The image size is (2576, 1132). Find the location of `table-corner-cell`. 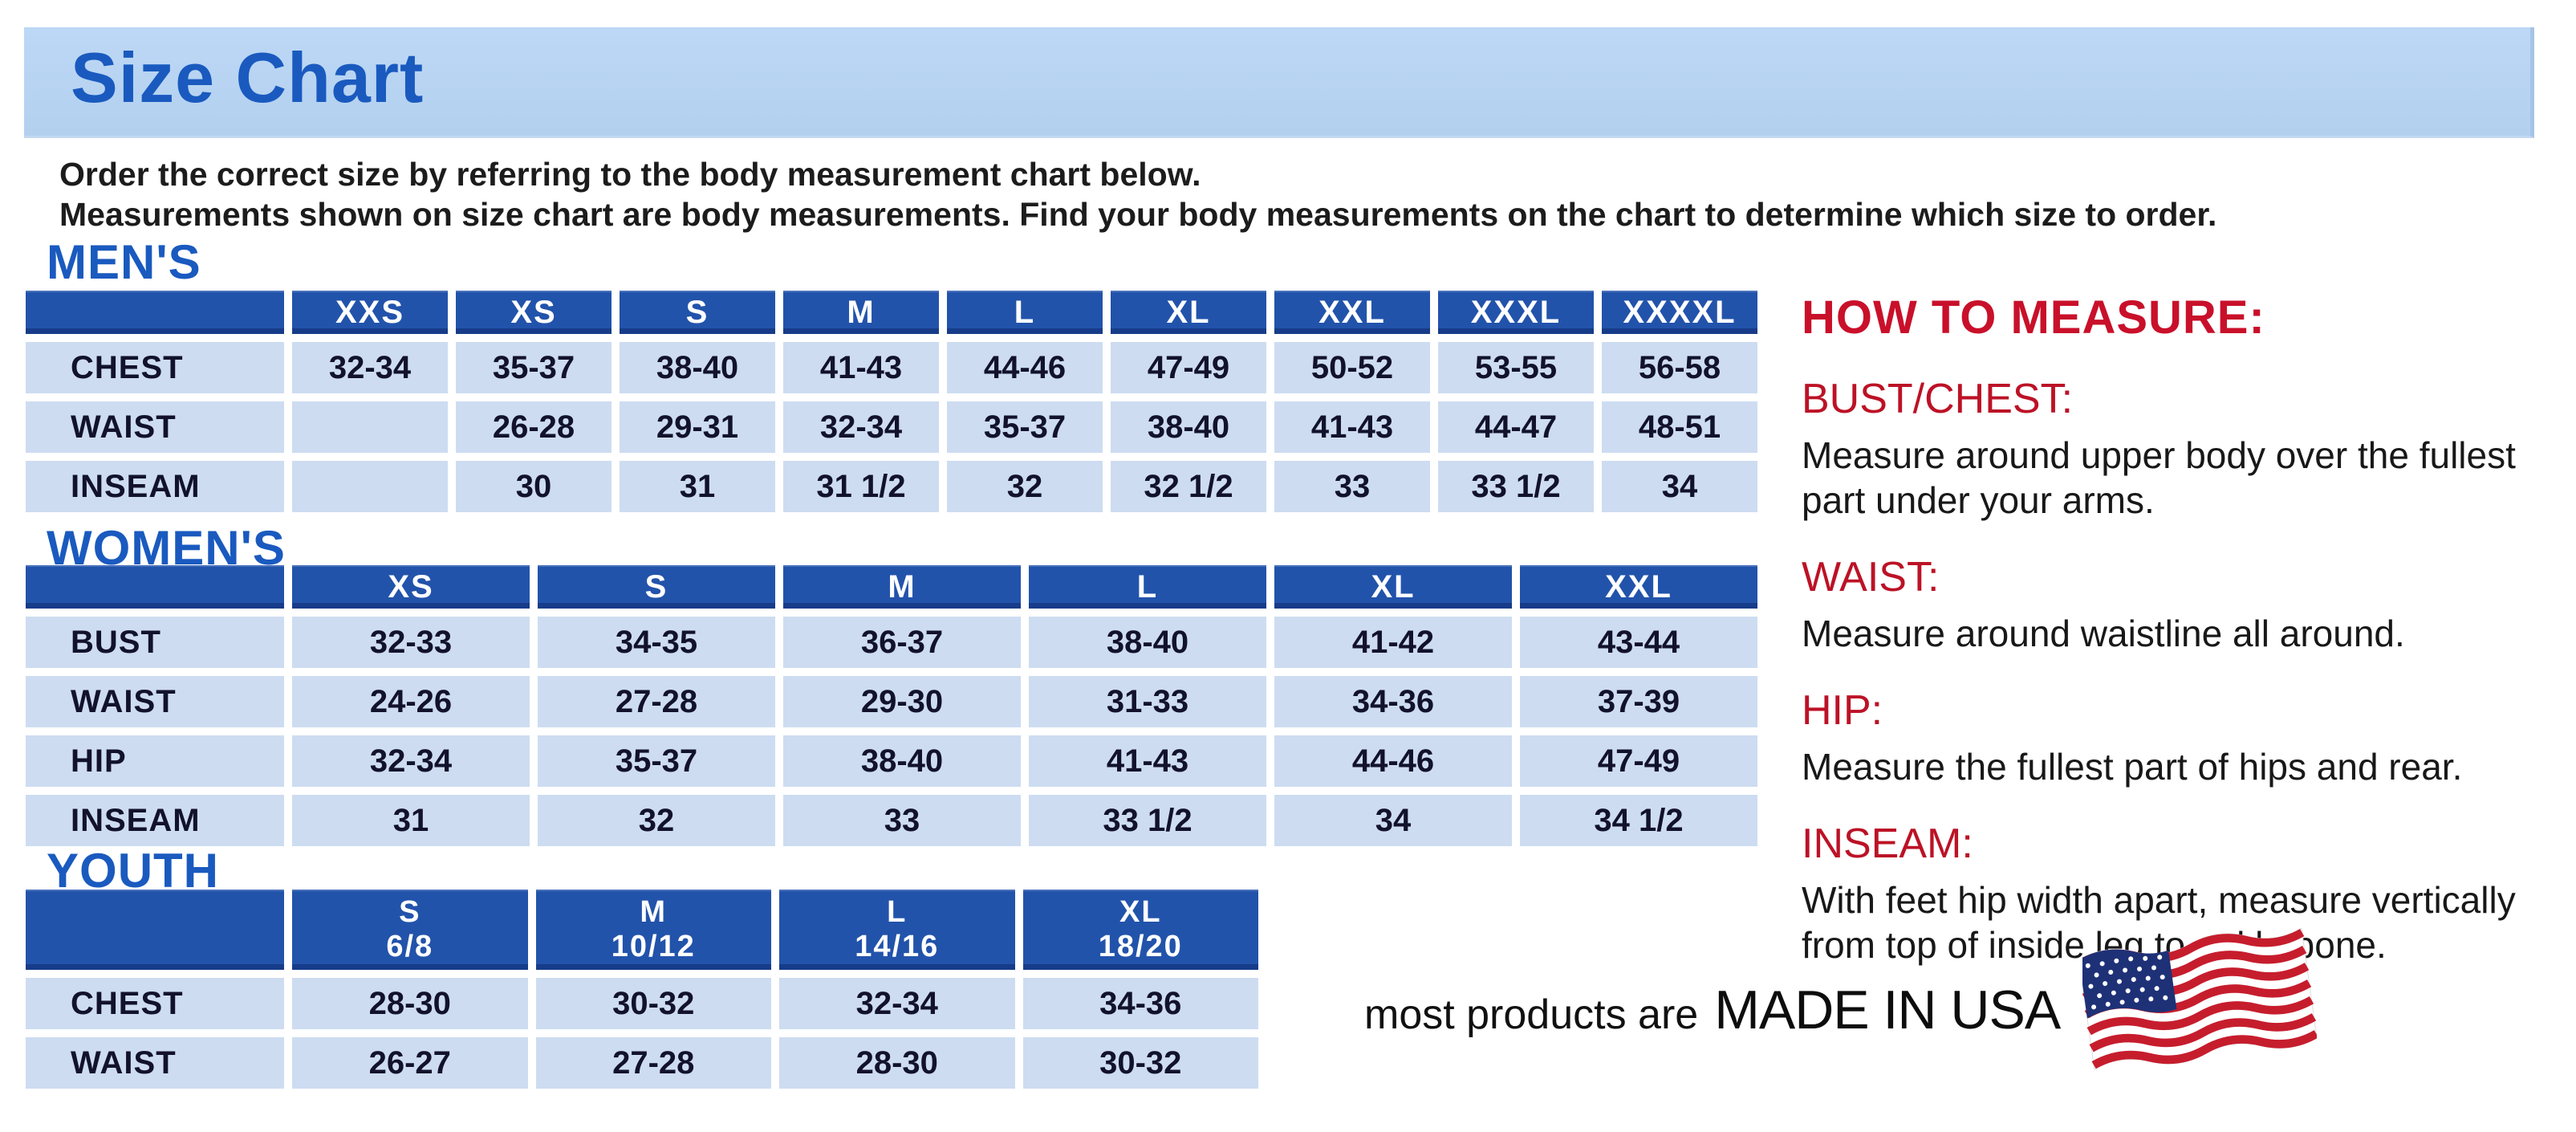

table-corner-cell is located at coordinates (155, 312).